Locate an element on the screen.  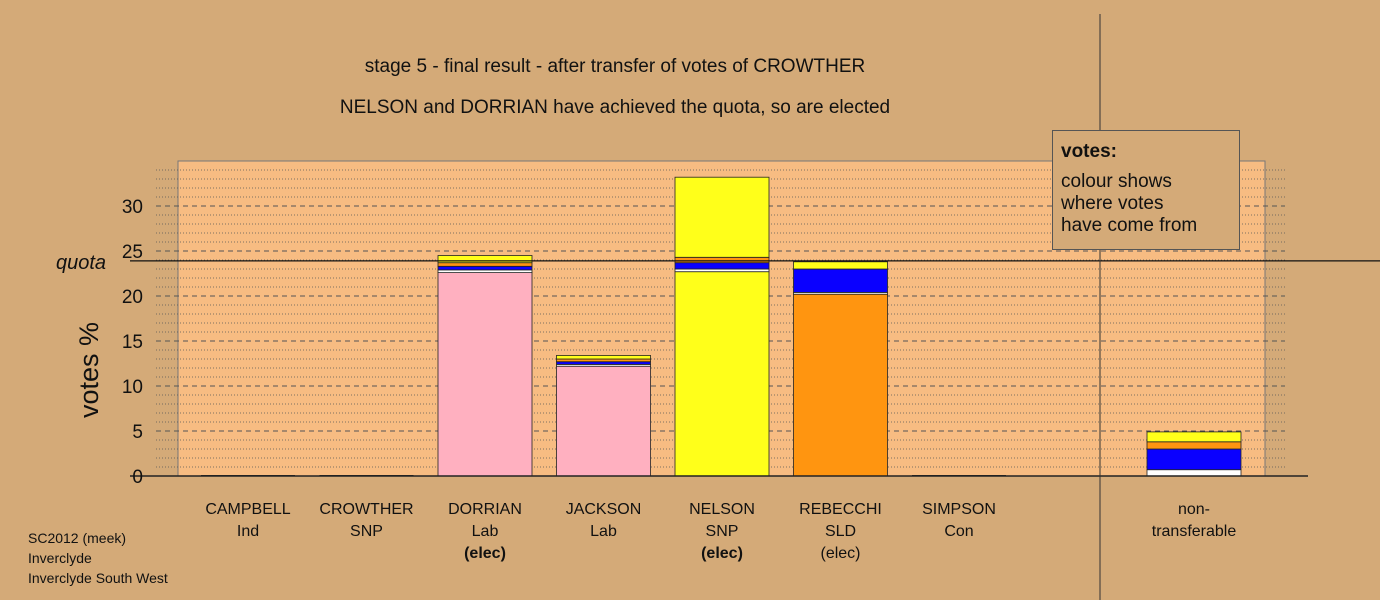
x-tick-label: JACKSON is located at coordinates (604, 509).